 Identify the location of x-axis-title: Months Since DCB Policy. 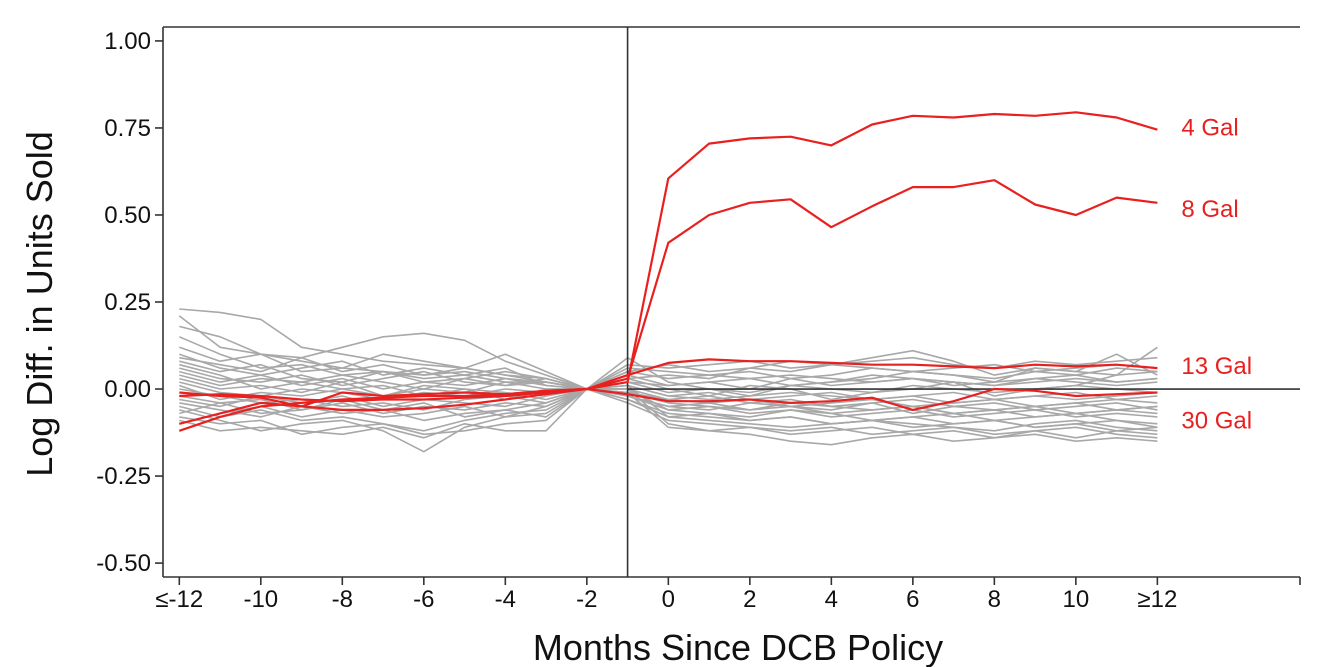
(738, 647).